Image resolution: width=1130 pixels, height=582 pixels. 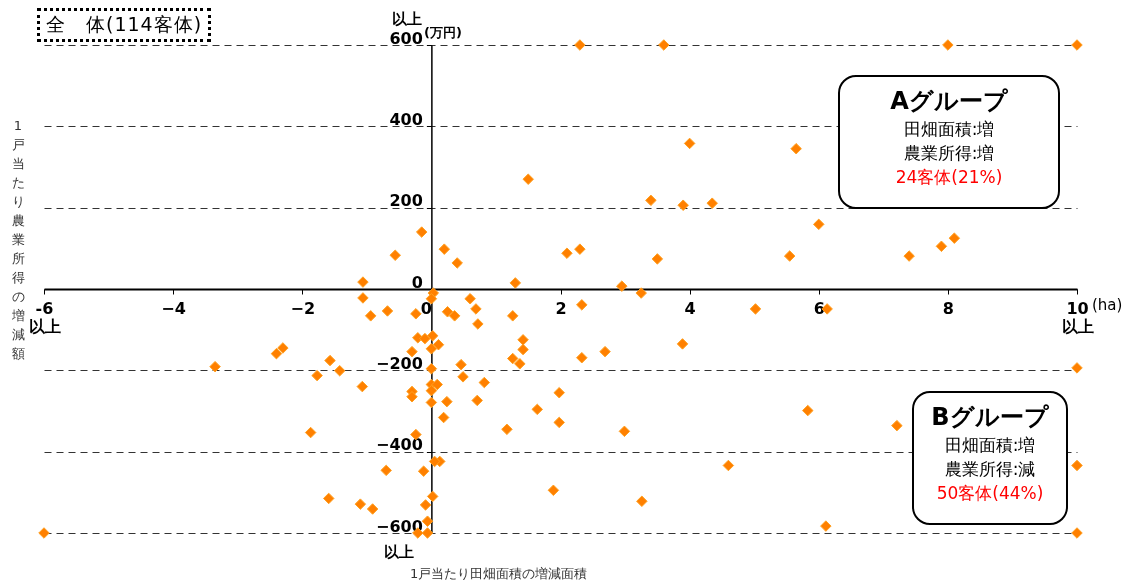 What do you see at coordinates (949, 177) in the screenshot?
I see `annotation: 24客体(21%)` at bounding box center [949, 177].